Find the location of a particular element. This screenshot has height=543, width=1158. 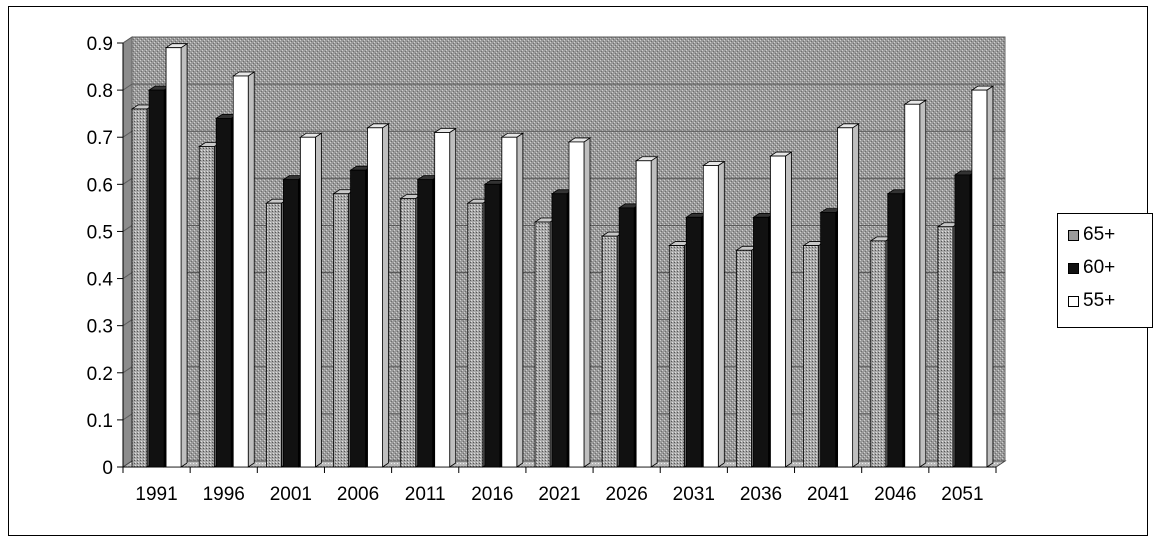

bar-55+-2006 is located at coordinates (375, 297).